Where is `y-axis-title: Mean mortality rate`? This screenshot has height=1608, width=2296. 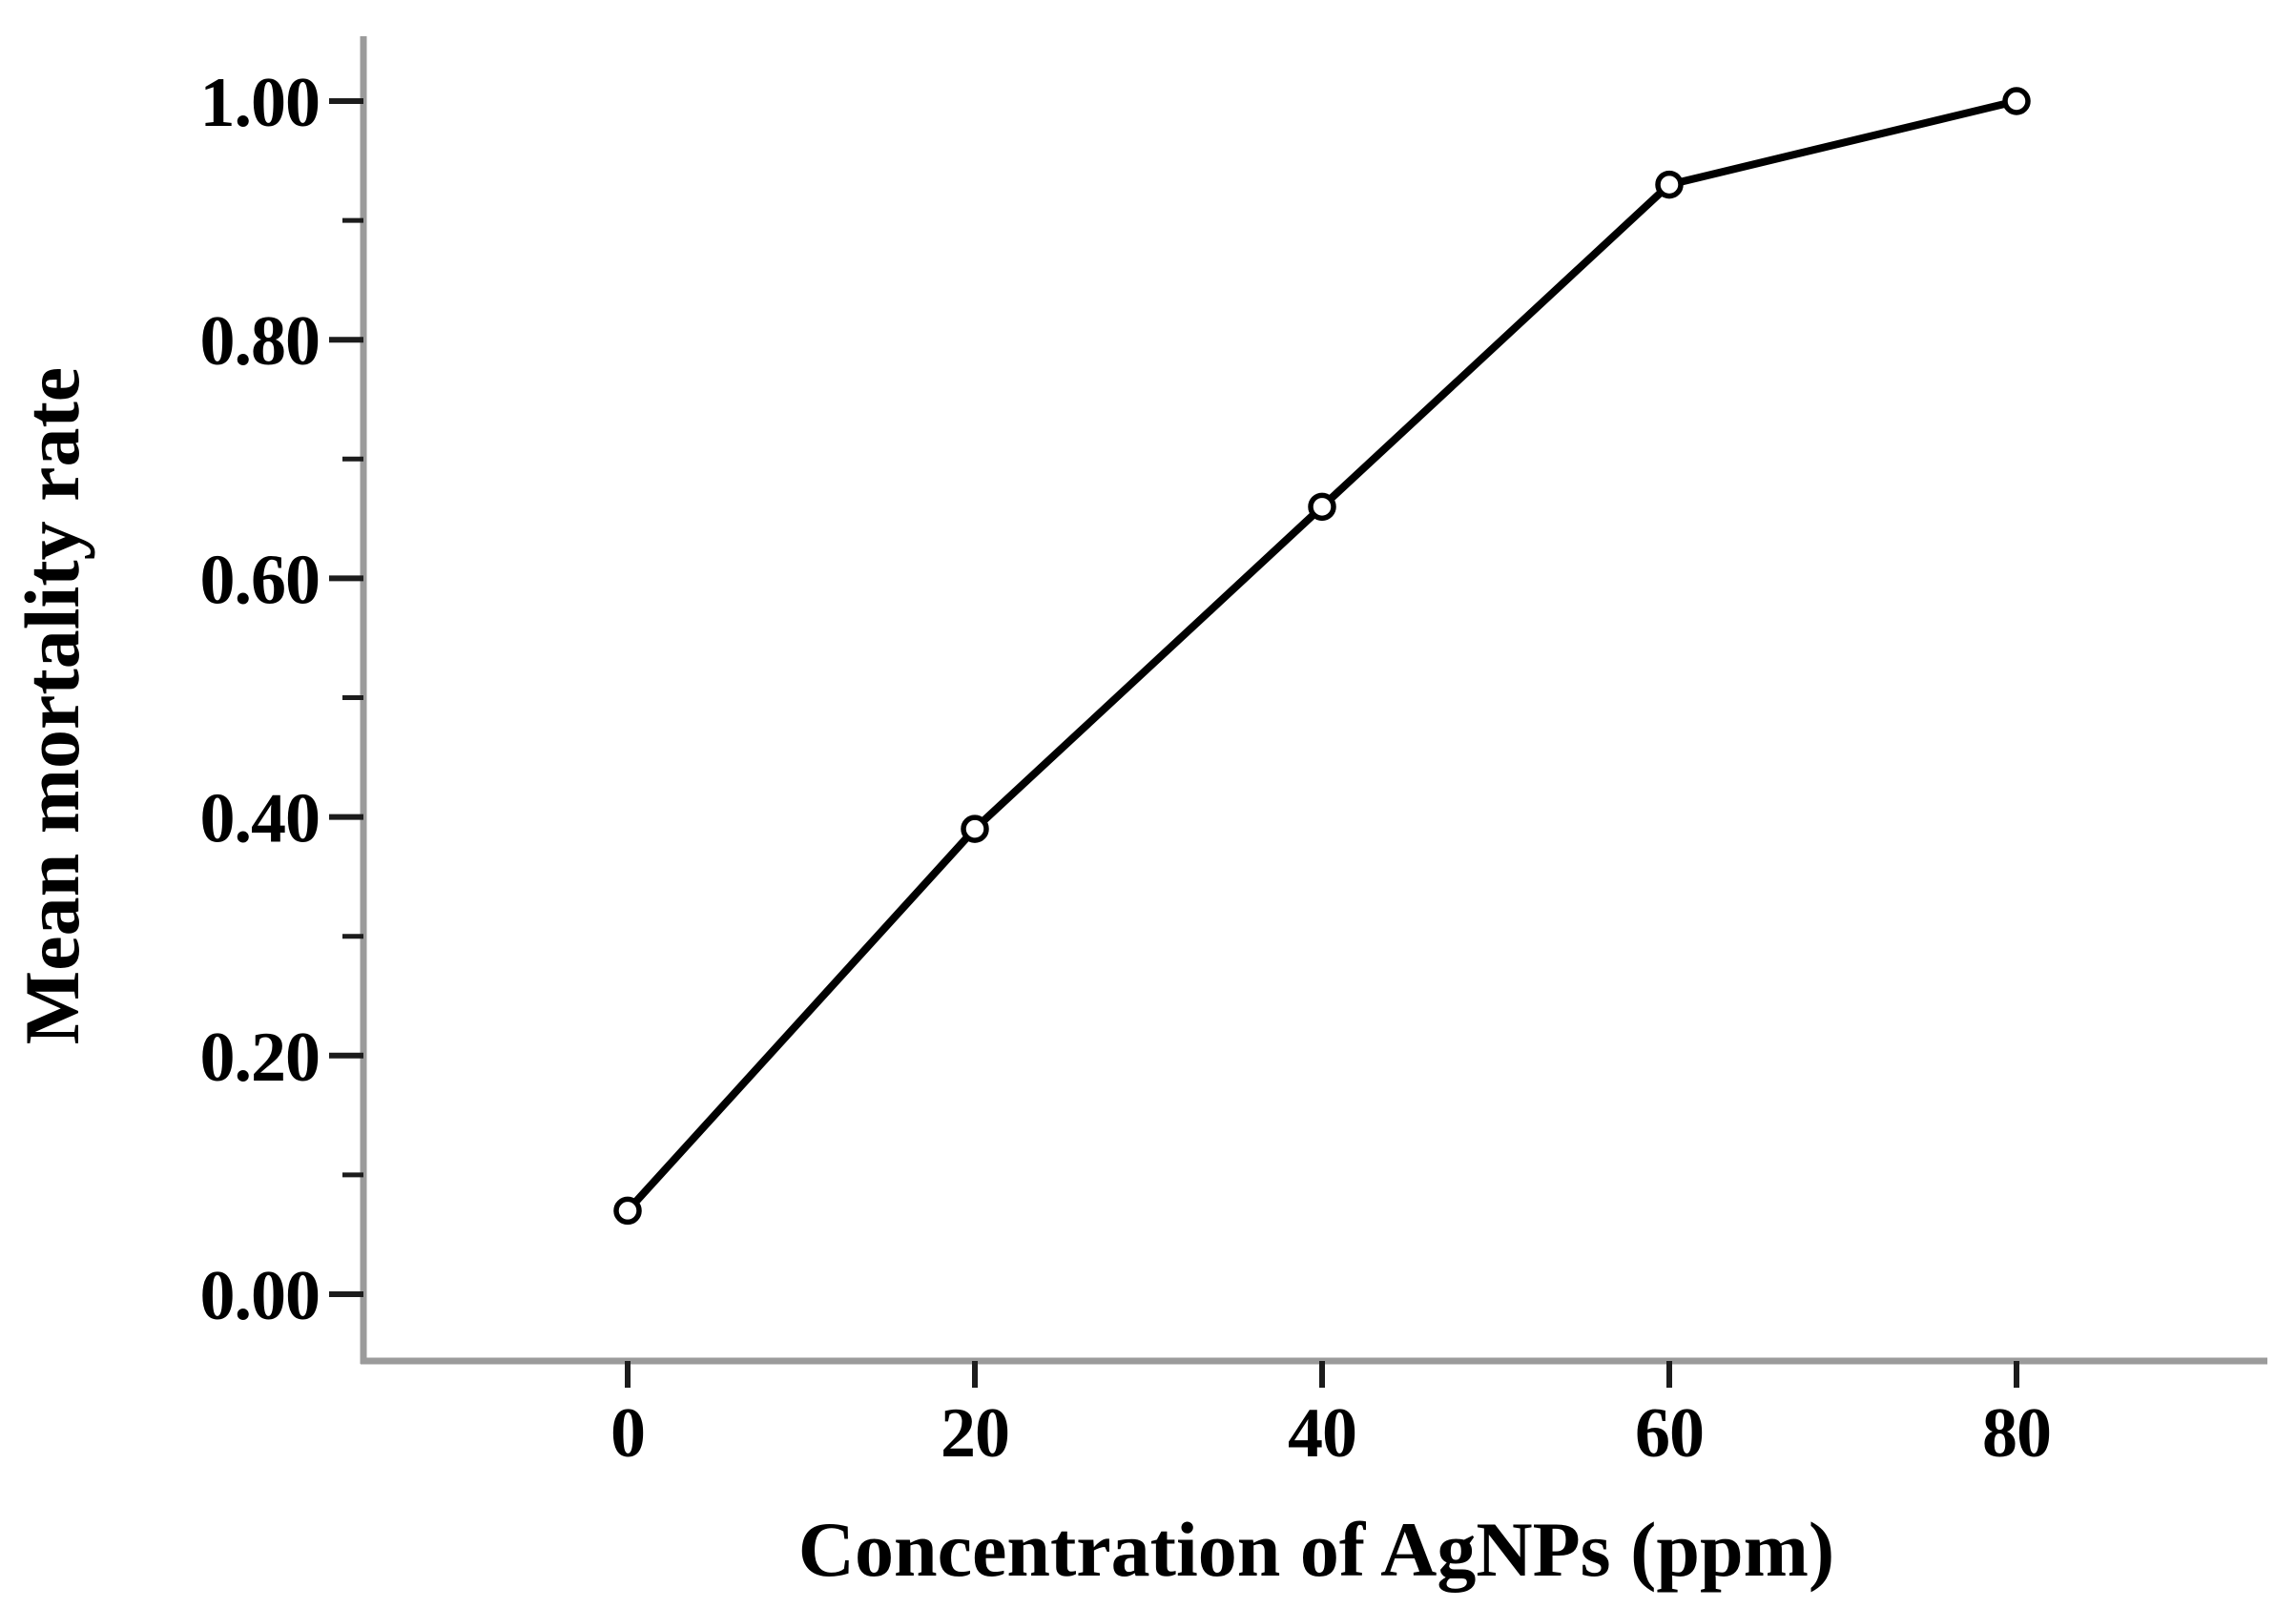
y-axis-title: Mean mortality rate is located at coordinates (52, 705).